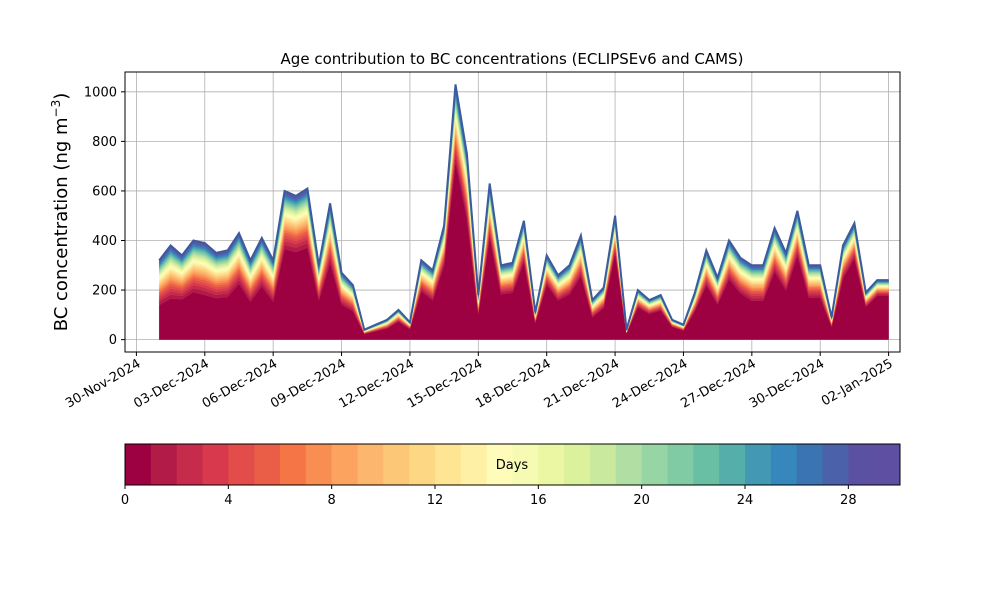  I want to click on y-axis-label-sup: −3, so click(56, 109).